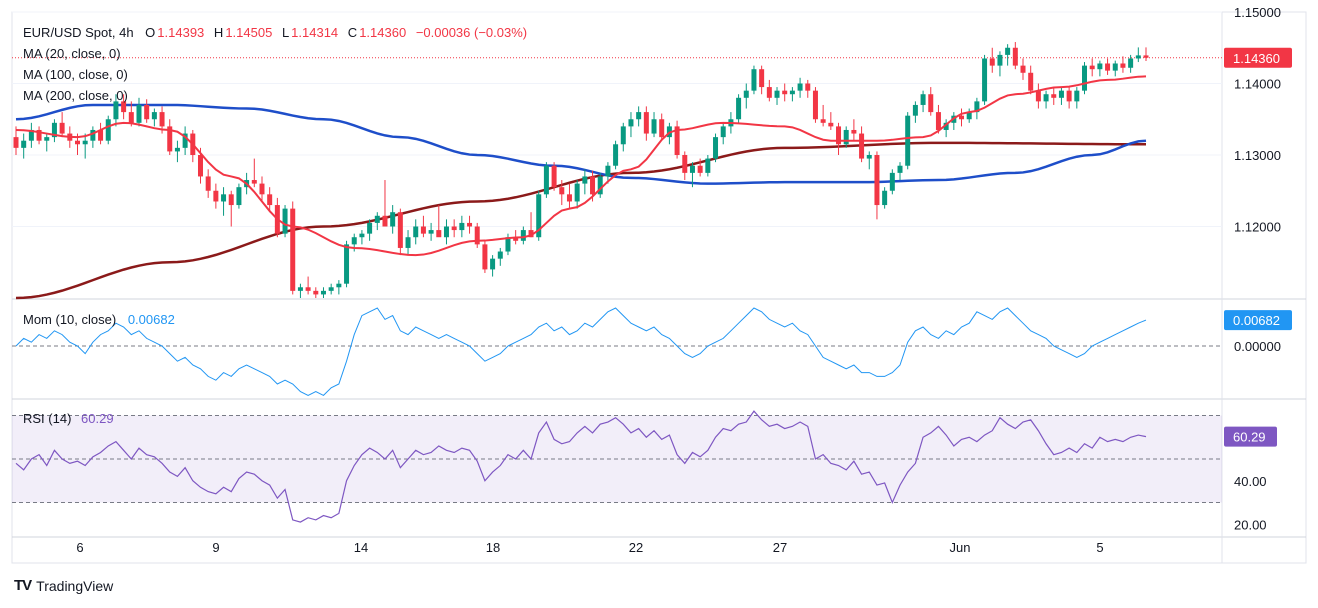 This screenshot has width=1318, height=608. Describe the element at coordinates (1257, 346) in the screenshot. I see `momentum-zero-label: 0.00000` at that location.